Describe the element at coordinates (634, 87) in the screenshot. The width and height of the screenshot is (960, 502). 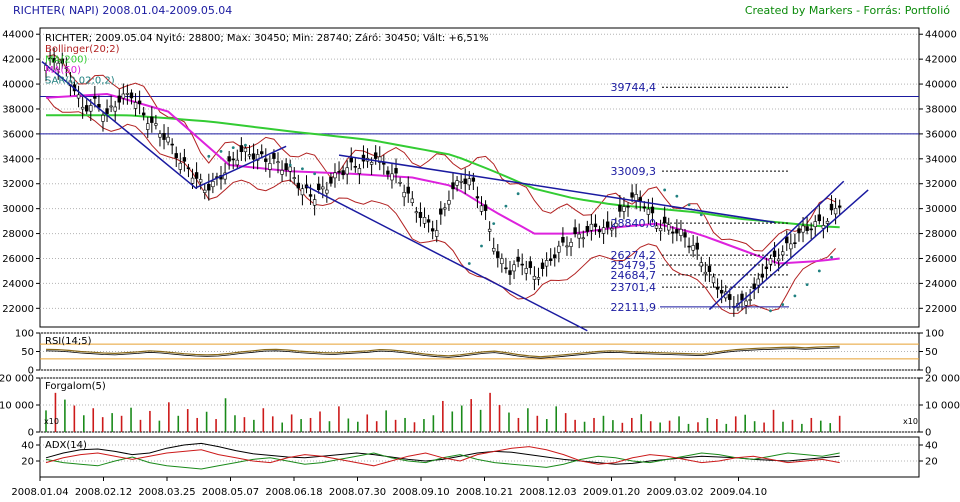
I see `fibonacci-level-label: 39744,4` at that location.